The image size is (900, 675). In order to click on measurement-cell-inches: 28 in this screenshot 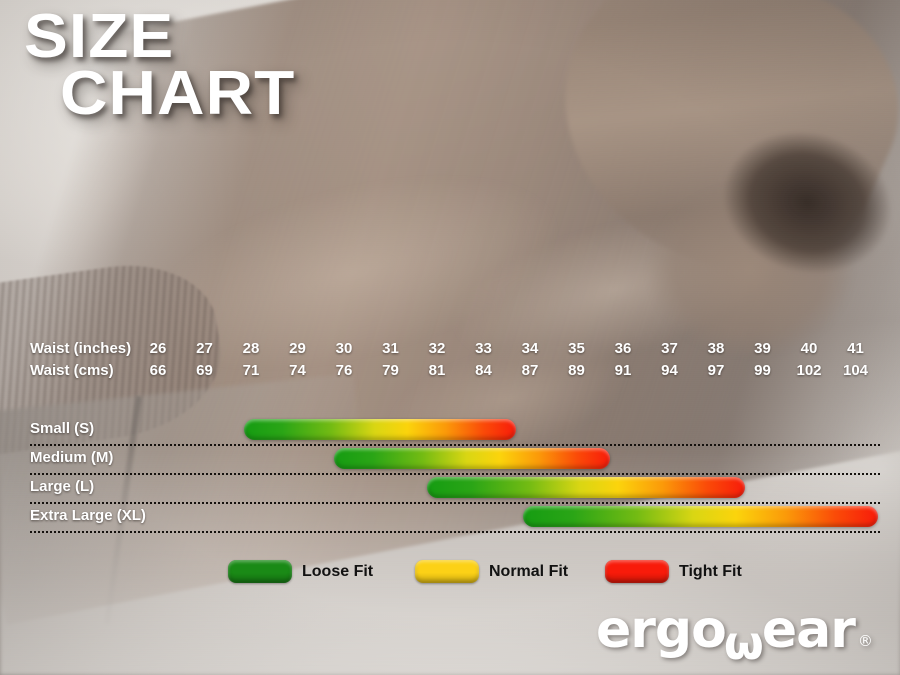, I will do `click(251, 348)`.